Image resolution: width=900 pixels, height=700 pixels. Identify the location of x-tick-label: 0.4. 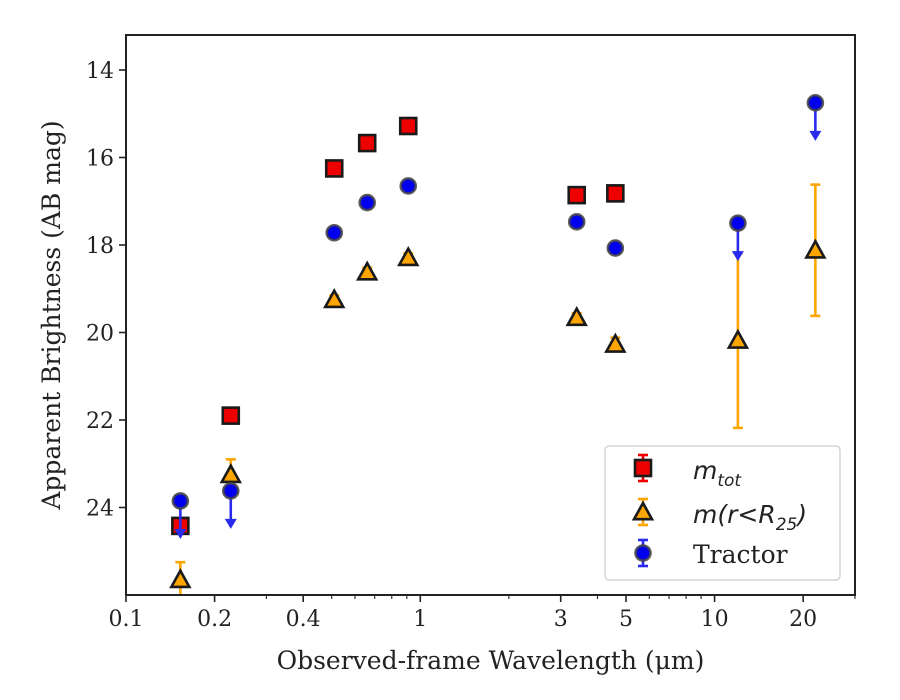
(303, 619).